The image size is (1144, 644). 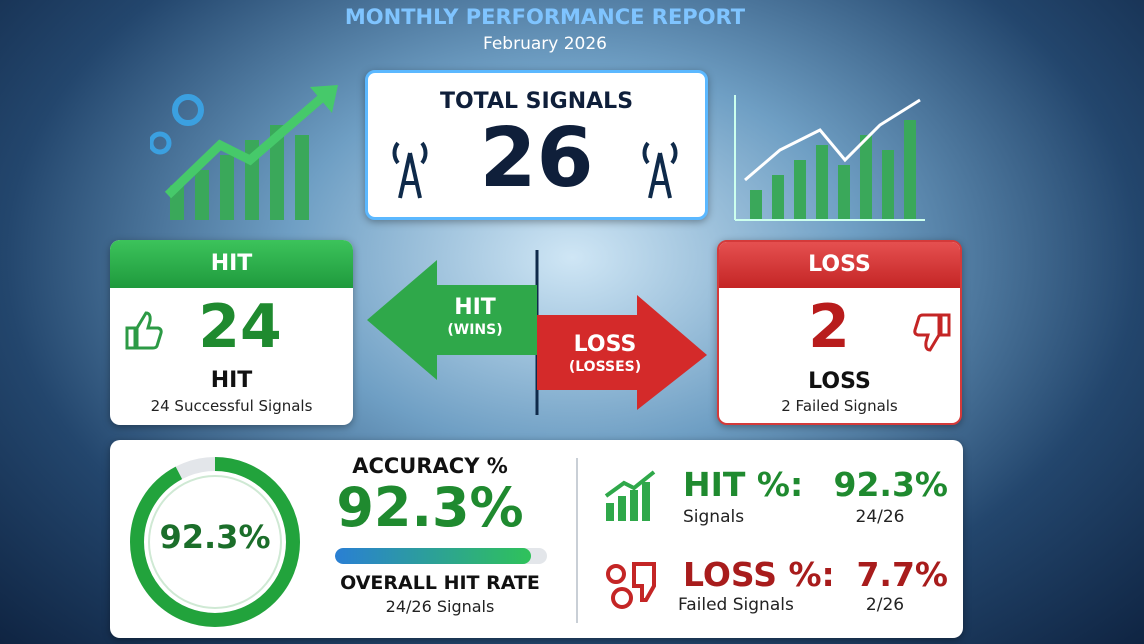 What do you see at coordinates (144, 330) in the screenshot?
I see `thumb-up-icon` at bounding box center [144, 330].